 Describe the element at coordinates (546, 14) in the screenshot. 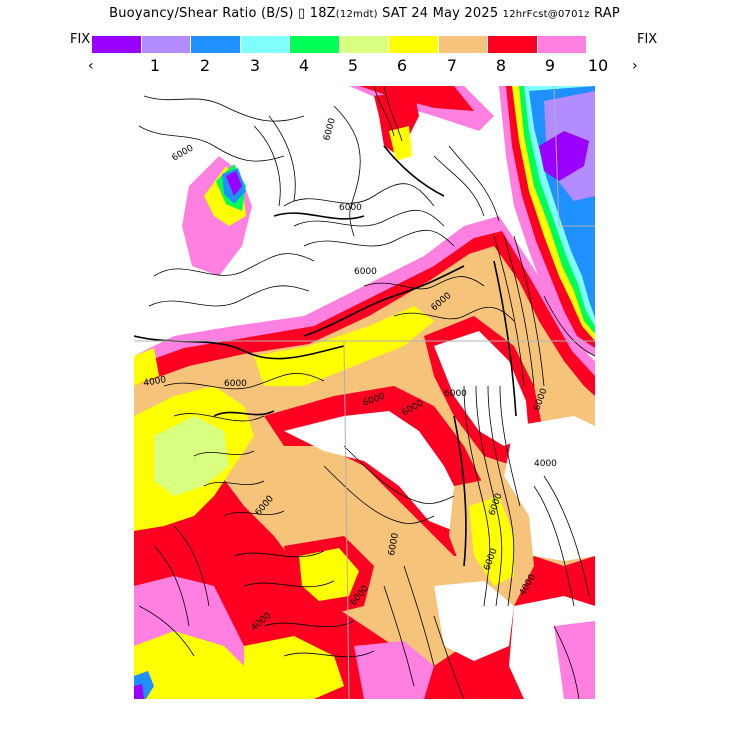

I see `title-run: 12hrFcst@0701z` at that location.